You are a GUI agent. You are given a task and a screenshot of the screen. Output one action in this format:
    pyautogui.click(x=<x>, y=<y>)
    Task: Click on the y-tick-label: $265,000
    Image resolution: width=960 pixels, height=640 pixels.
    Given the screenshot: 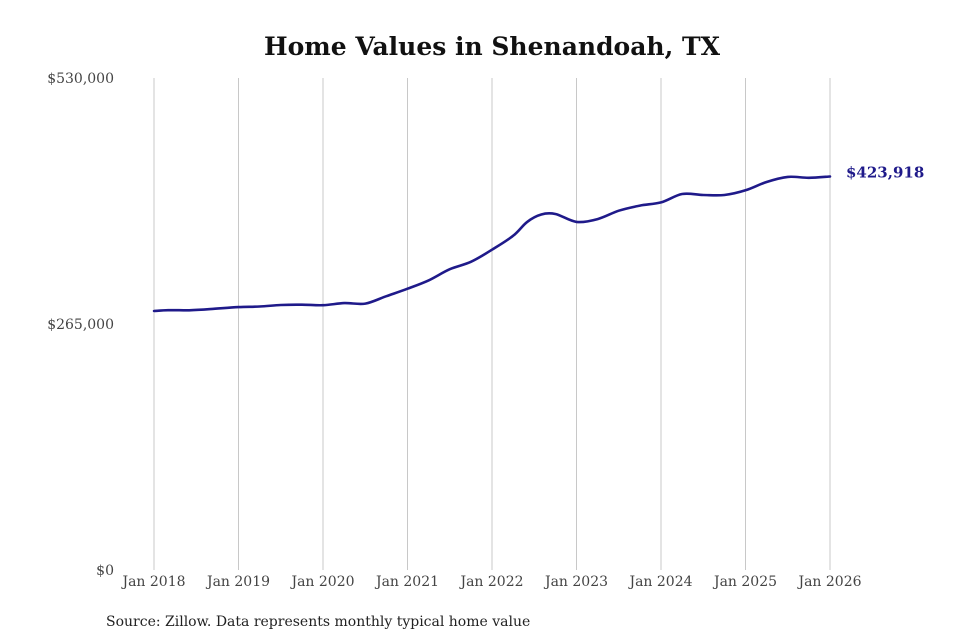 What is the action you would take?
    pyautogui.click(x=80, y=325)
    